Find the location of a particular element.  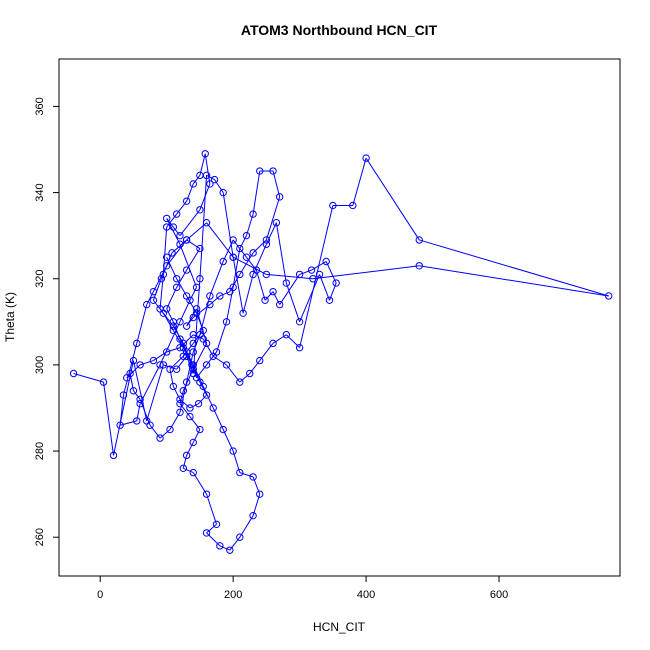

y-tick-label: 340 is located at coordinates (40, 192).